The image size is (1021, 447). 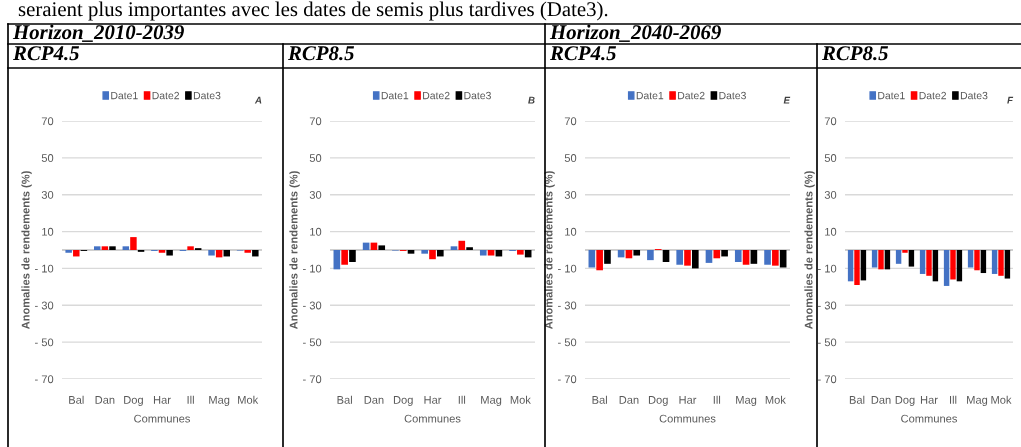 What do you see at coordinates (313, 11) in the screenshot?
I see `text: seraient plus importantes avec les dates de semis plus tardives (Date3).` at bounding box center [313, 11].